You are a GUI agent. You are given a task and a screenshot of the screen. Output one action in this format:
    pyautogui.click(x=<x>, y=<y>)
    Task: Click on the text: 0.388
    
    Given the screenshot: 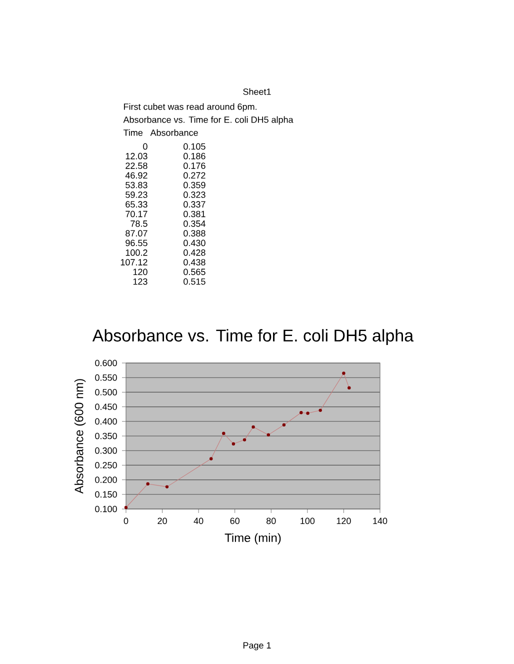 What is the action you would take?
    pyautogui.click(x=195, y=233)
    